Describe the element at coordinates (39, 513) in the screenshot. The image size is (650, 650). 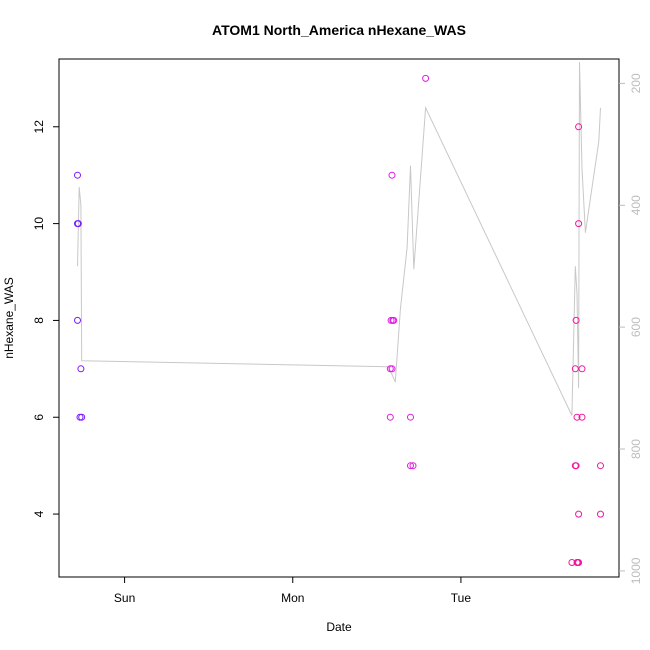
I see `y-tick-label: 4` at that location.